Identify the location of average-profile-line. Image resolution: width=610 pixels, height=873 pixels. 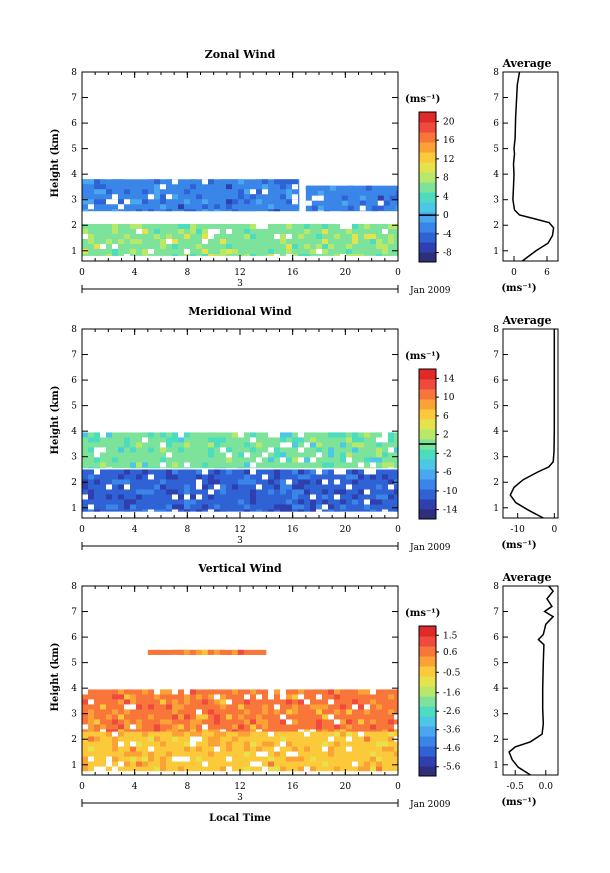
(531, 680).